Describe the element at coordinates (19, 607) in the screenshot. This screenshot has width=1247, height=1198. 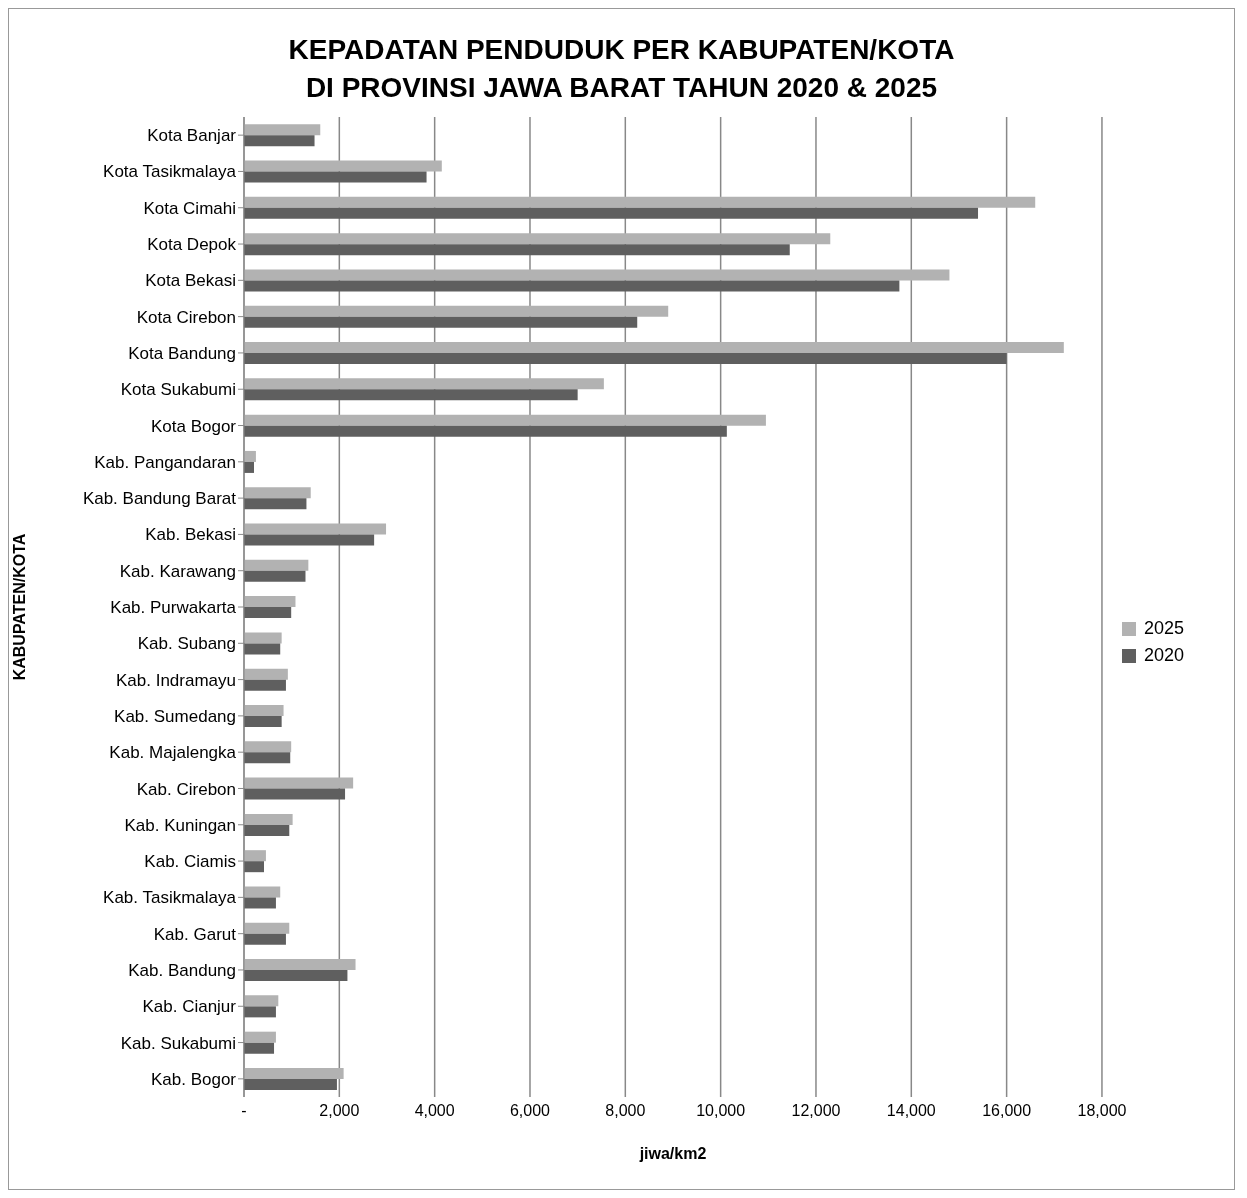
I see `y-axis-title: KABUPATEN/KOTA` at that location.